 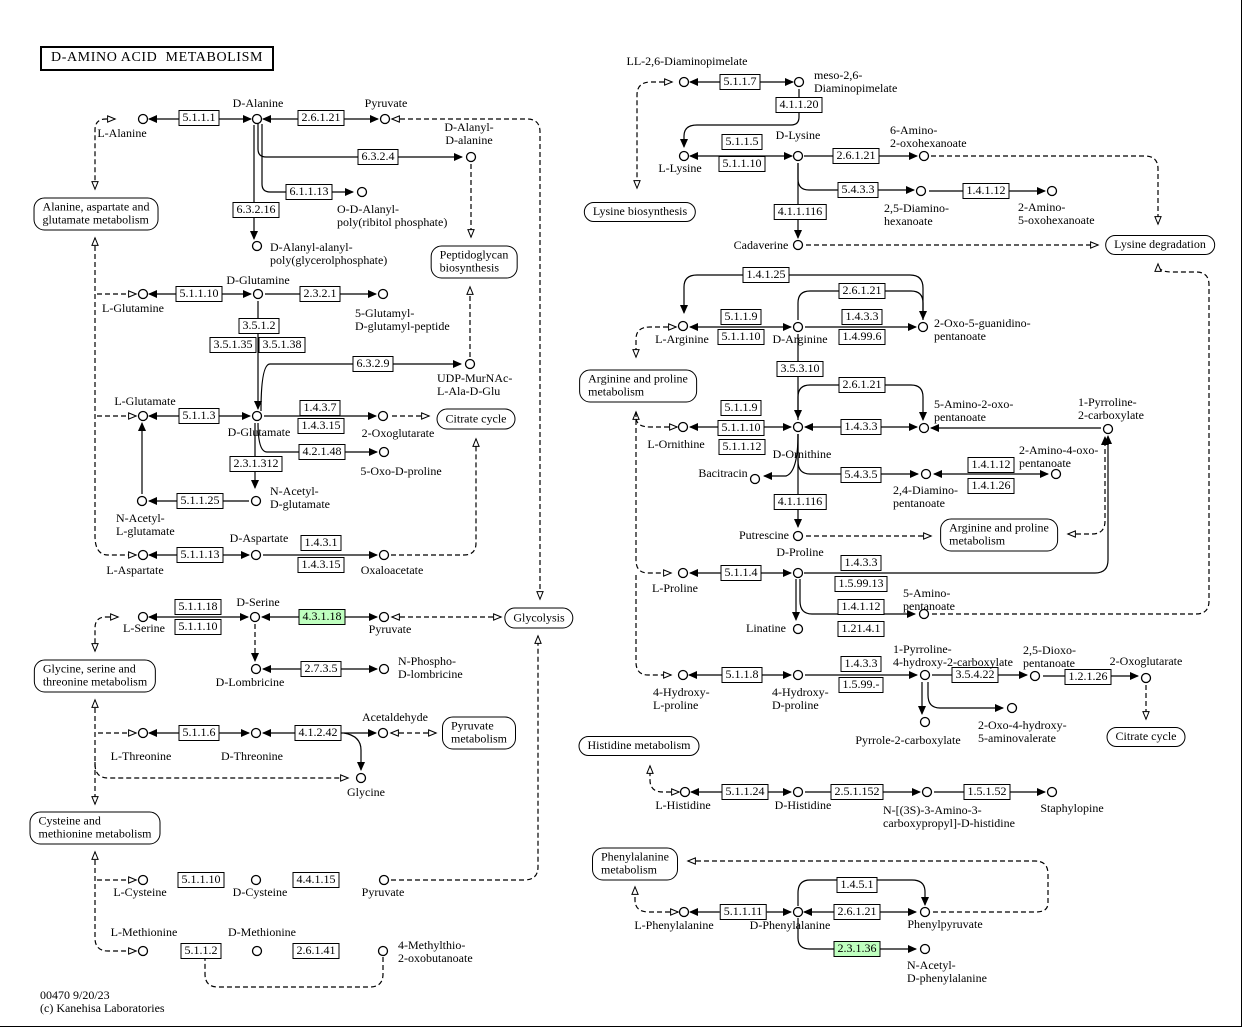 I want to click on enzyme-box: 2.7.3.5, so click(x=321, y=669).